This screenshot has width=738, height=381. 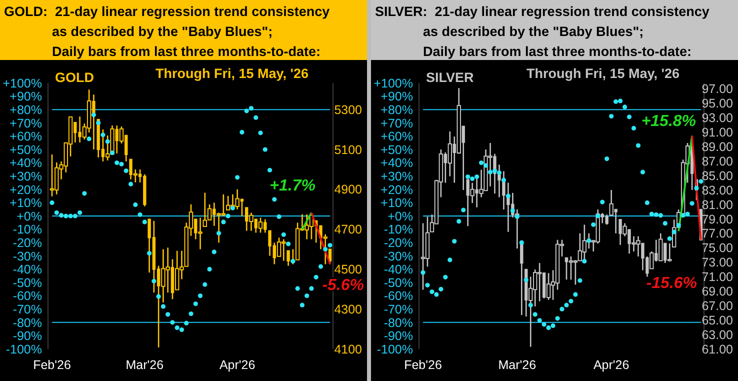 What do you see at coordinates (293, 186) in the screenshot?
I see `series-label: +1.7%` at bounding box center [293, 186].